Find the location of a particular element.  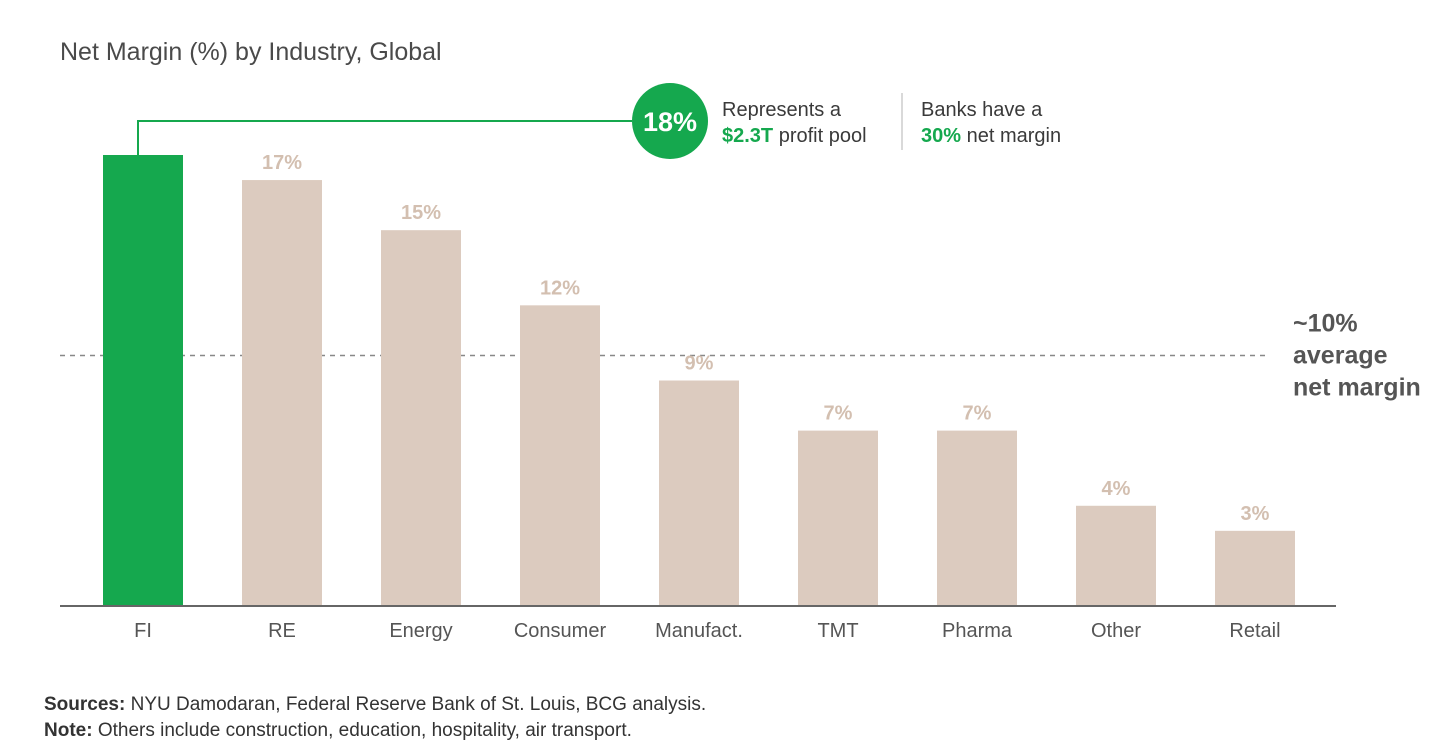

bar-re is located at coordinates (282, 393).